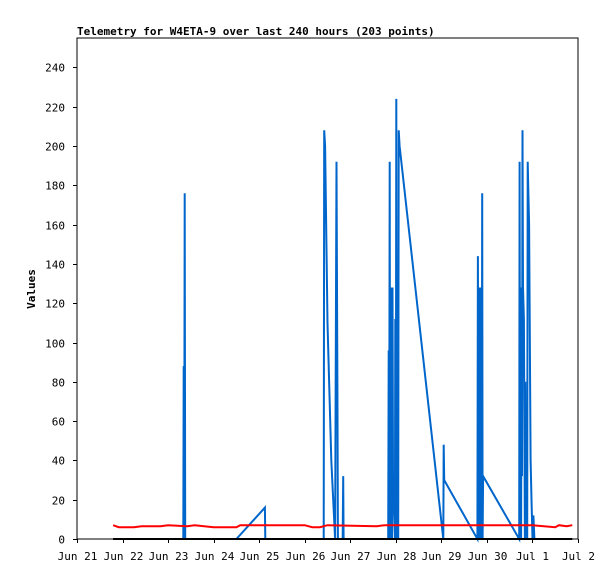 Image resolution: width=615 pixels, height=579 pixels. What do you see at coordinates (215, 556) in the screenshot?
I see `x-tick-label: Jun 24` at bounding box center [215, 556].